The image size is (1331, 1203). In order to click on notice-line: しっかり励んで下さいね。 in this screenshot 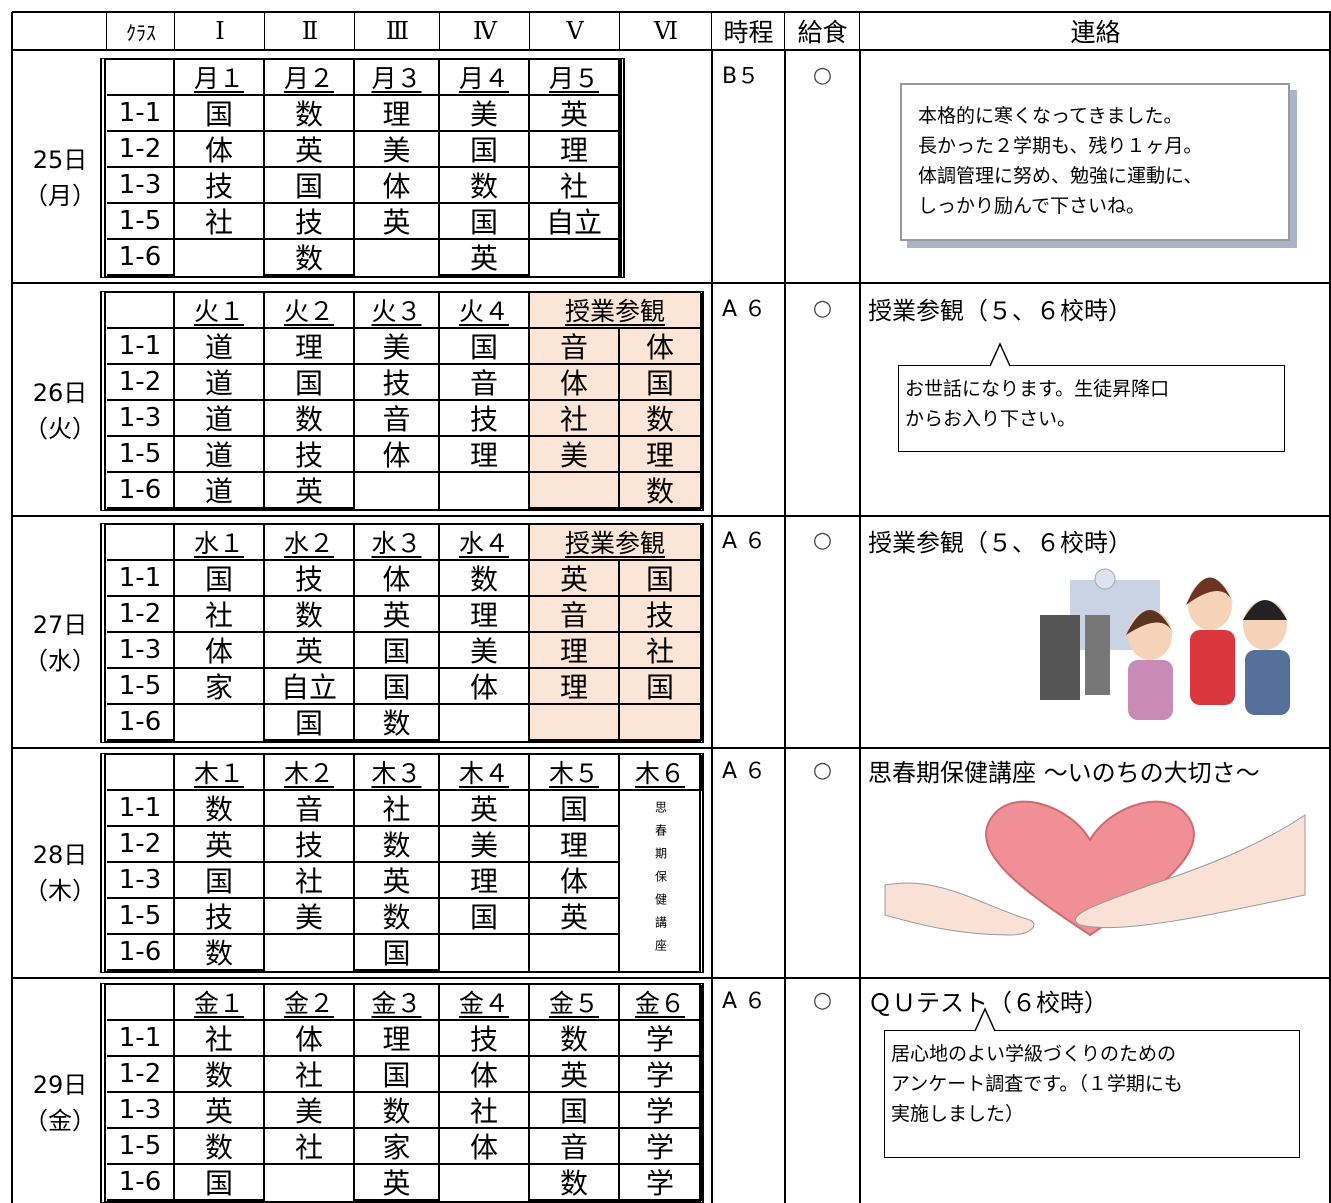, I will do `click(1032, 206)`.